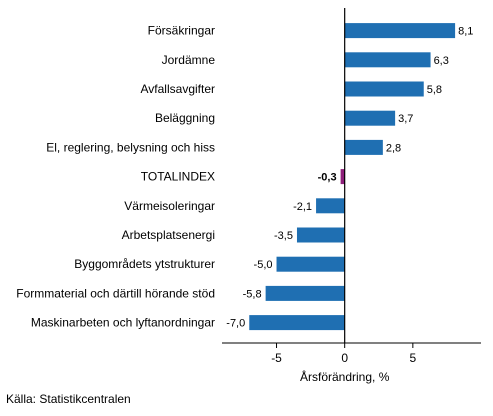 The width and height of the screenshot is (493, 416). I want to click on value-label-4: 2,8, so click(393, 148).